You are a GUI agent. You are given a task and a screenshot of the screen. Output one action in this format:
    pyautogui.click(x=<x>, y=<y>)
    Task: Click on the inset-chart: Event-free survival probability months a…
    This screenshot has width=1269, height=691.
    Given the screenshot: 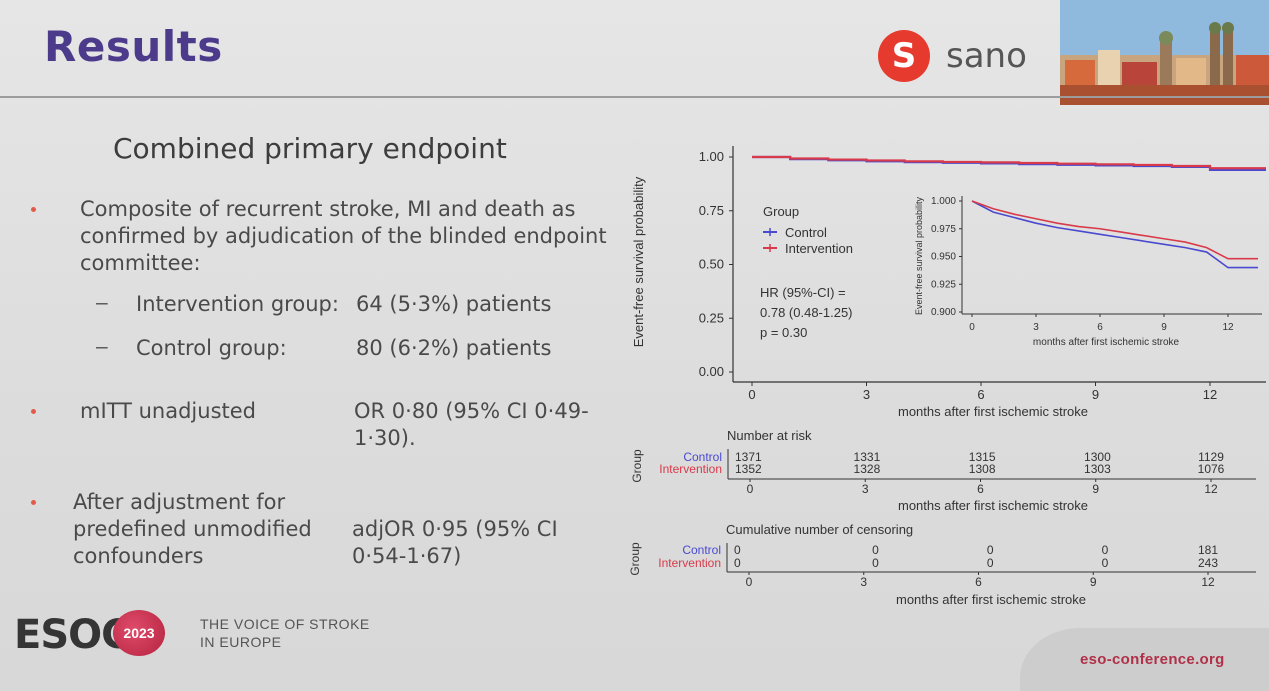 What is the action you would take?
    pyautogui.click(x=1088, y=272)
    